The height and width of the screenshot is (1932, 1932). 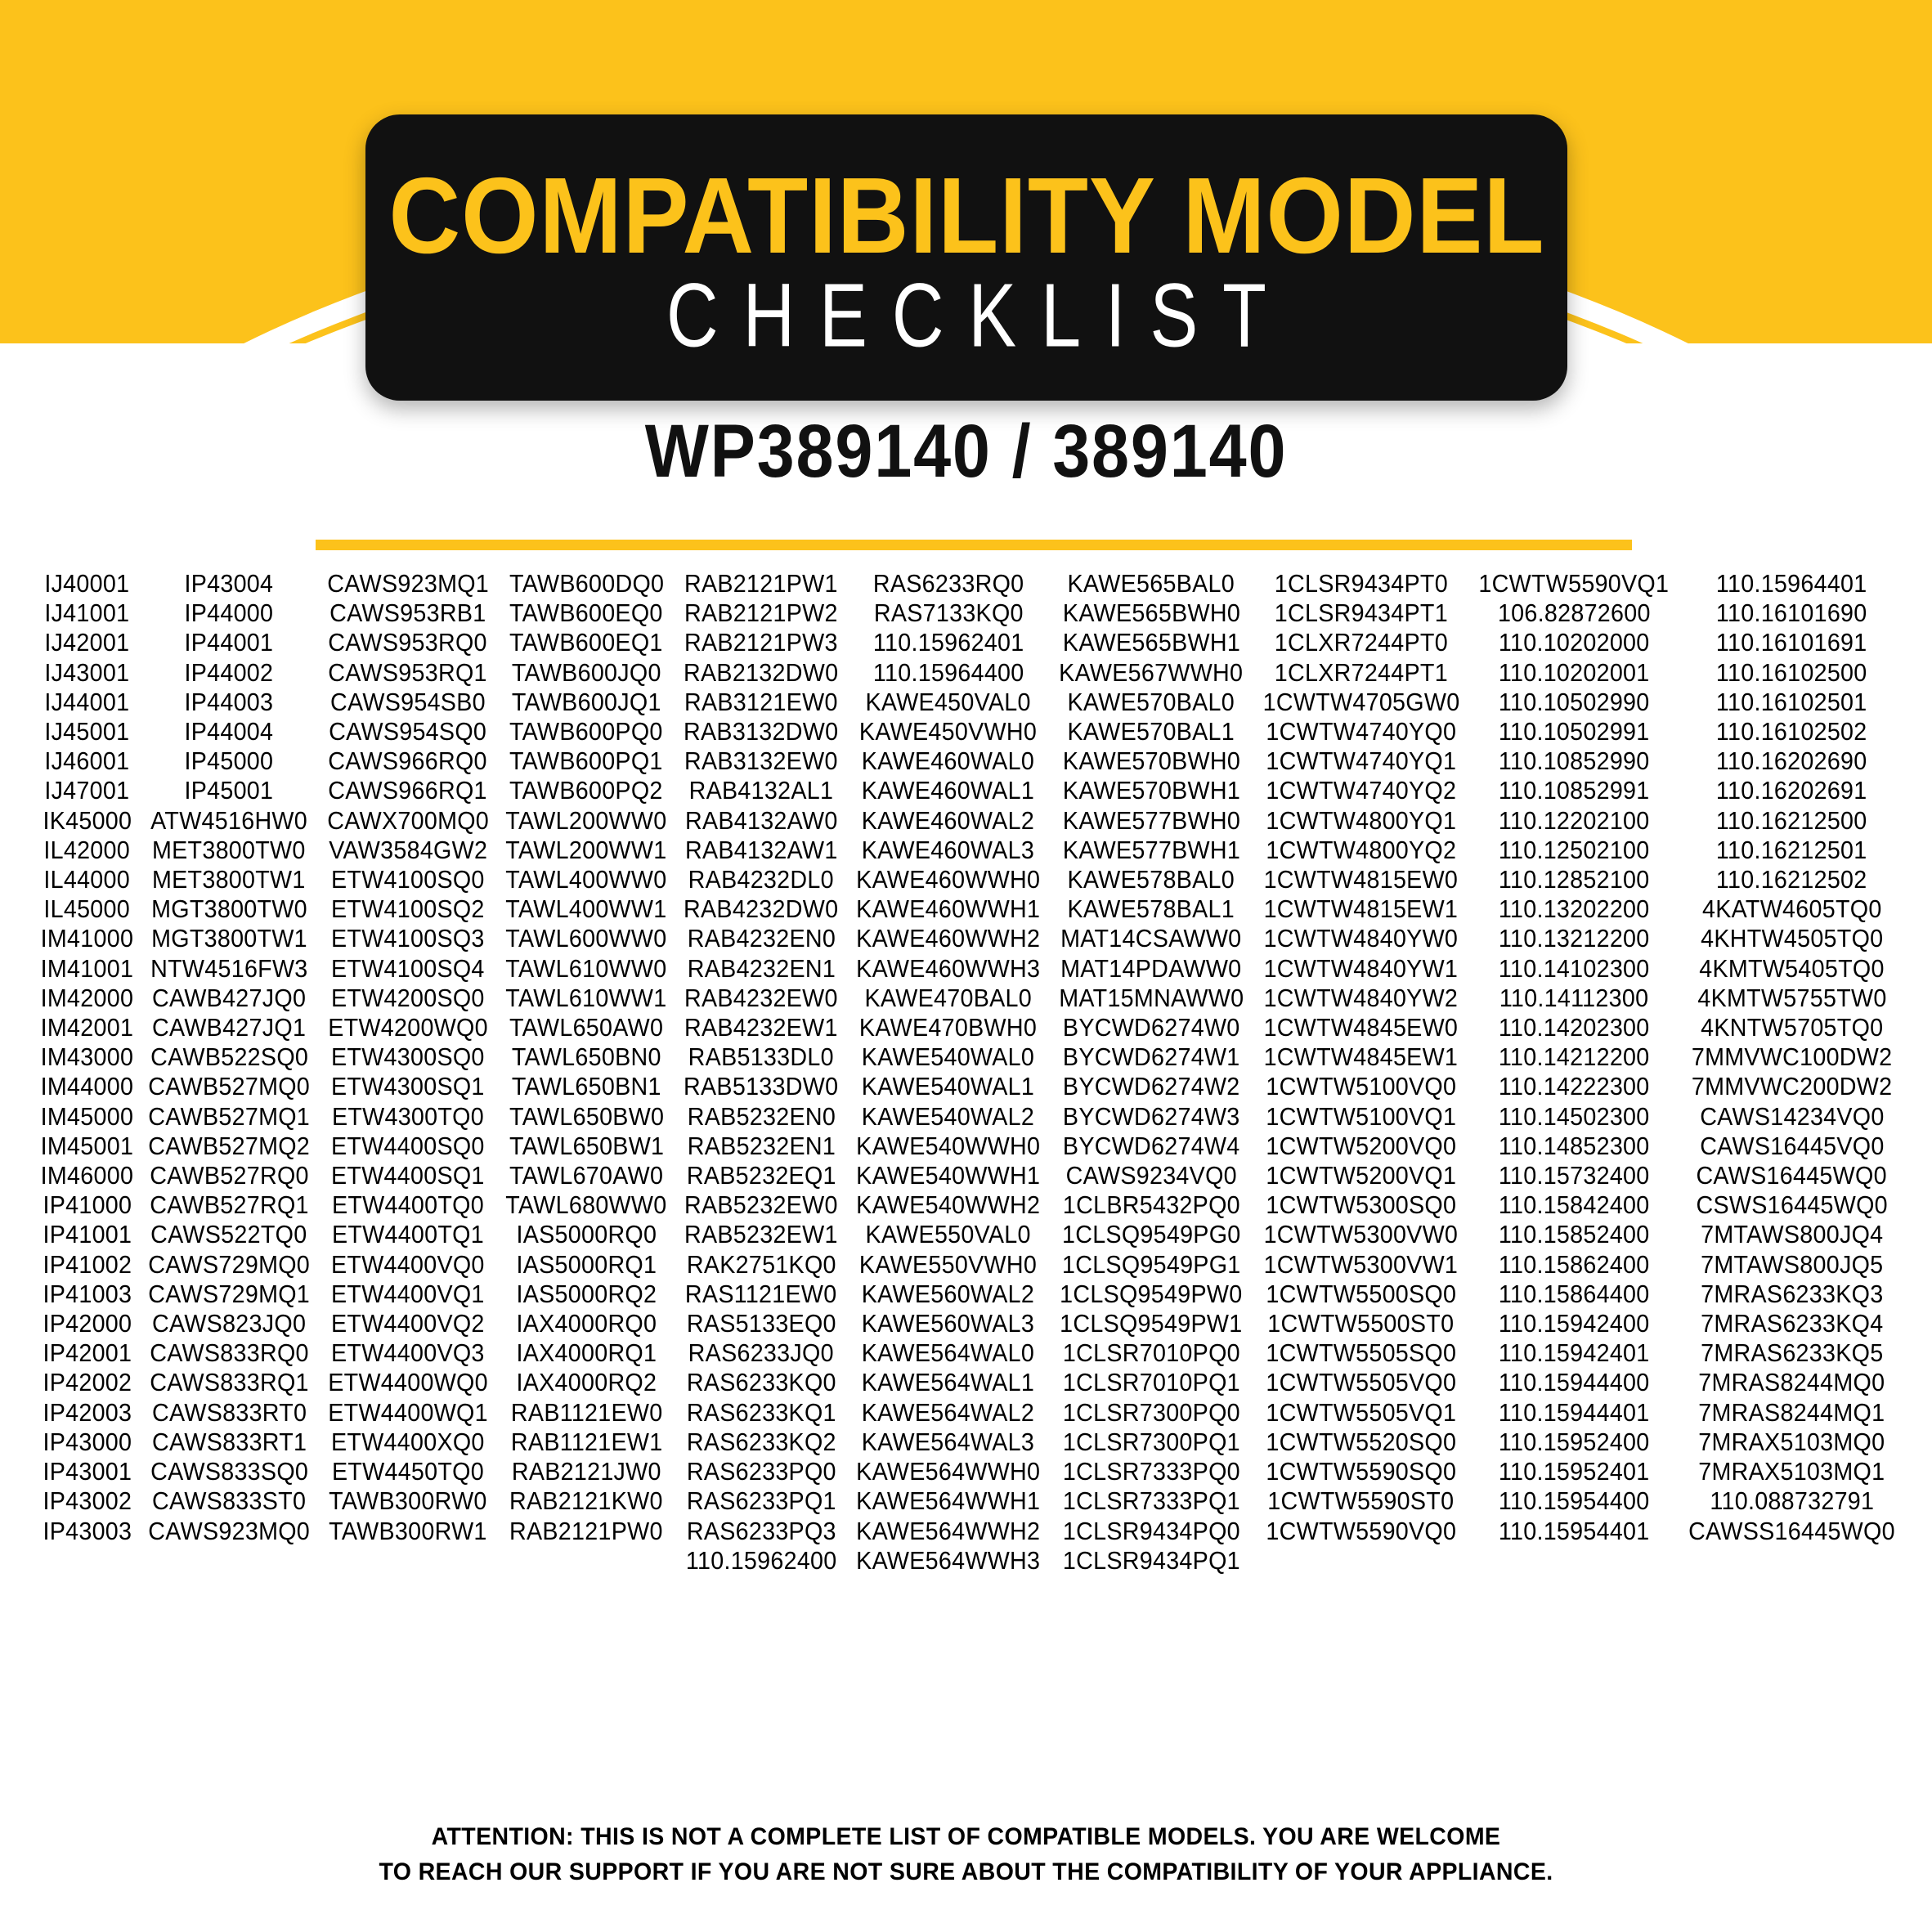 I want to click on model-number-cell: 110.15954401, so click(x=1574, y=1531).